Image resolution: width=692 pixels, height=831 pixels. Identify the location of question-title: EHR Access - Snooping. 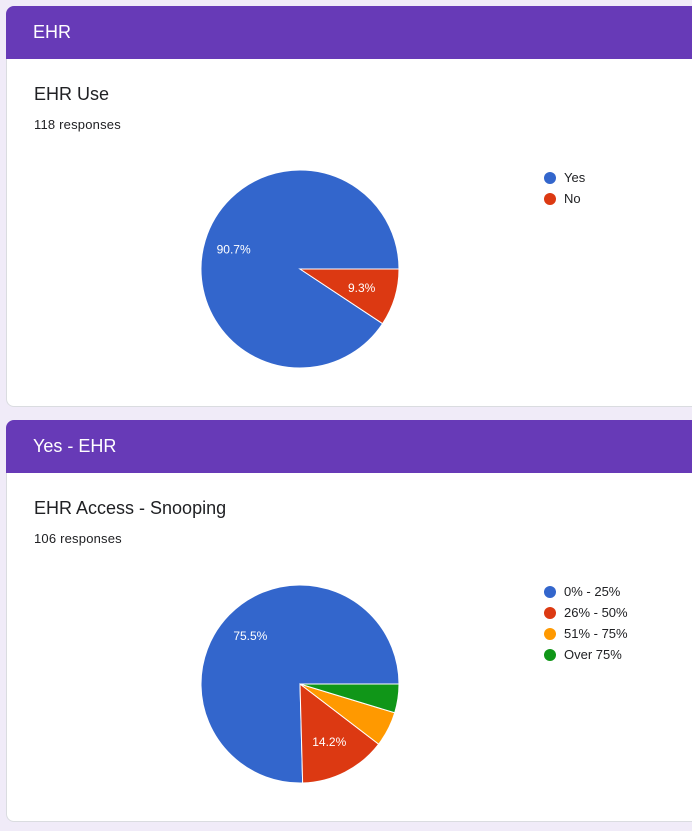
(130, 508).